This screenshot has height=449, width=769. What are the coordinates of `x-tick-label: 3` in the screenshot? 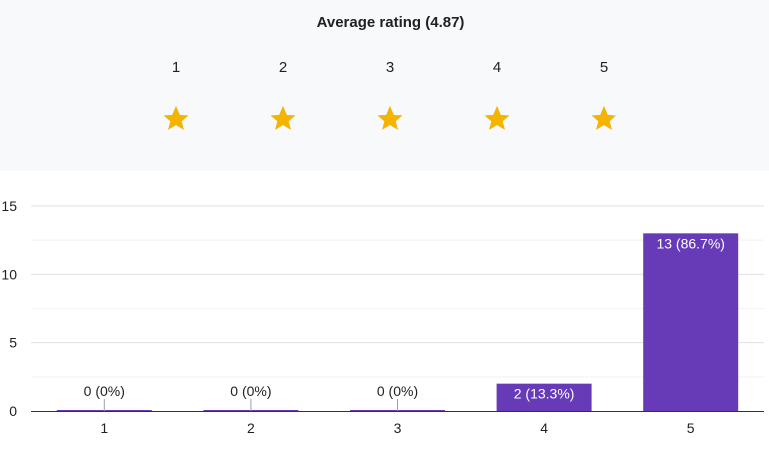 It's located at (398, 428).